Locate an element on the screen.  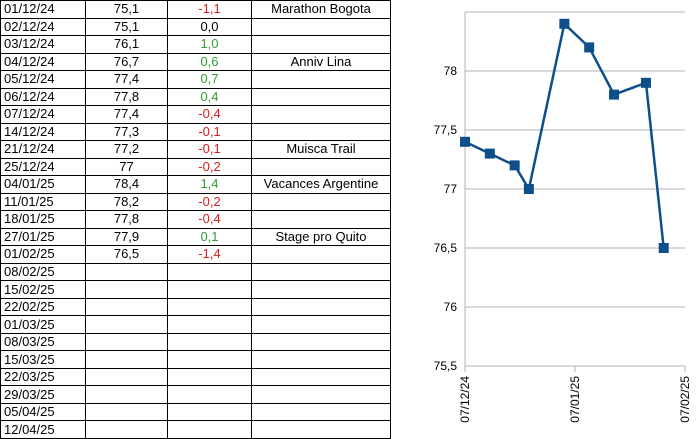
cell-date: 06/12/24 is located at coordinates (43, 97).